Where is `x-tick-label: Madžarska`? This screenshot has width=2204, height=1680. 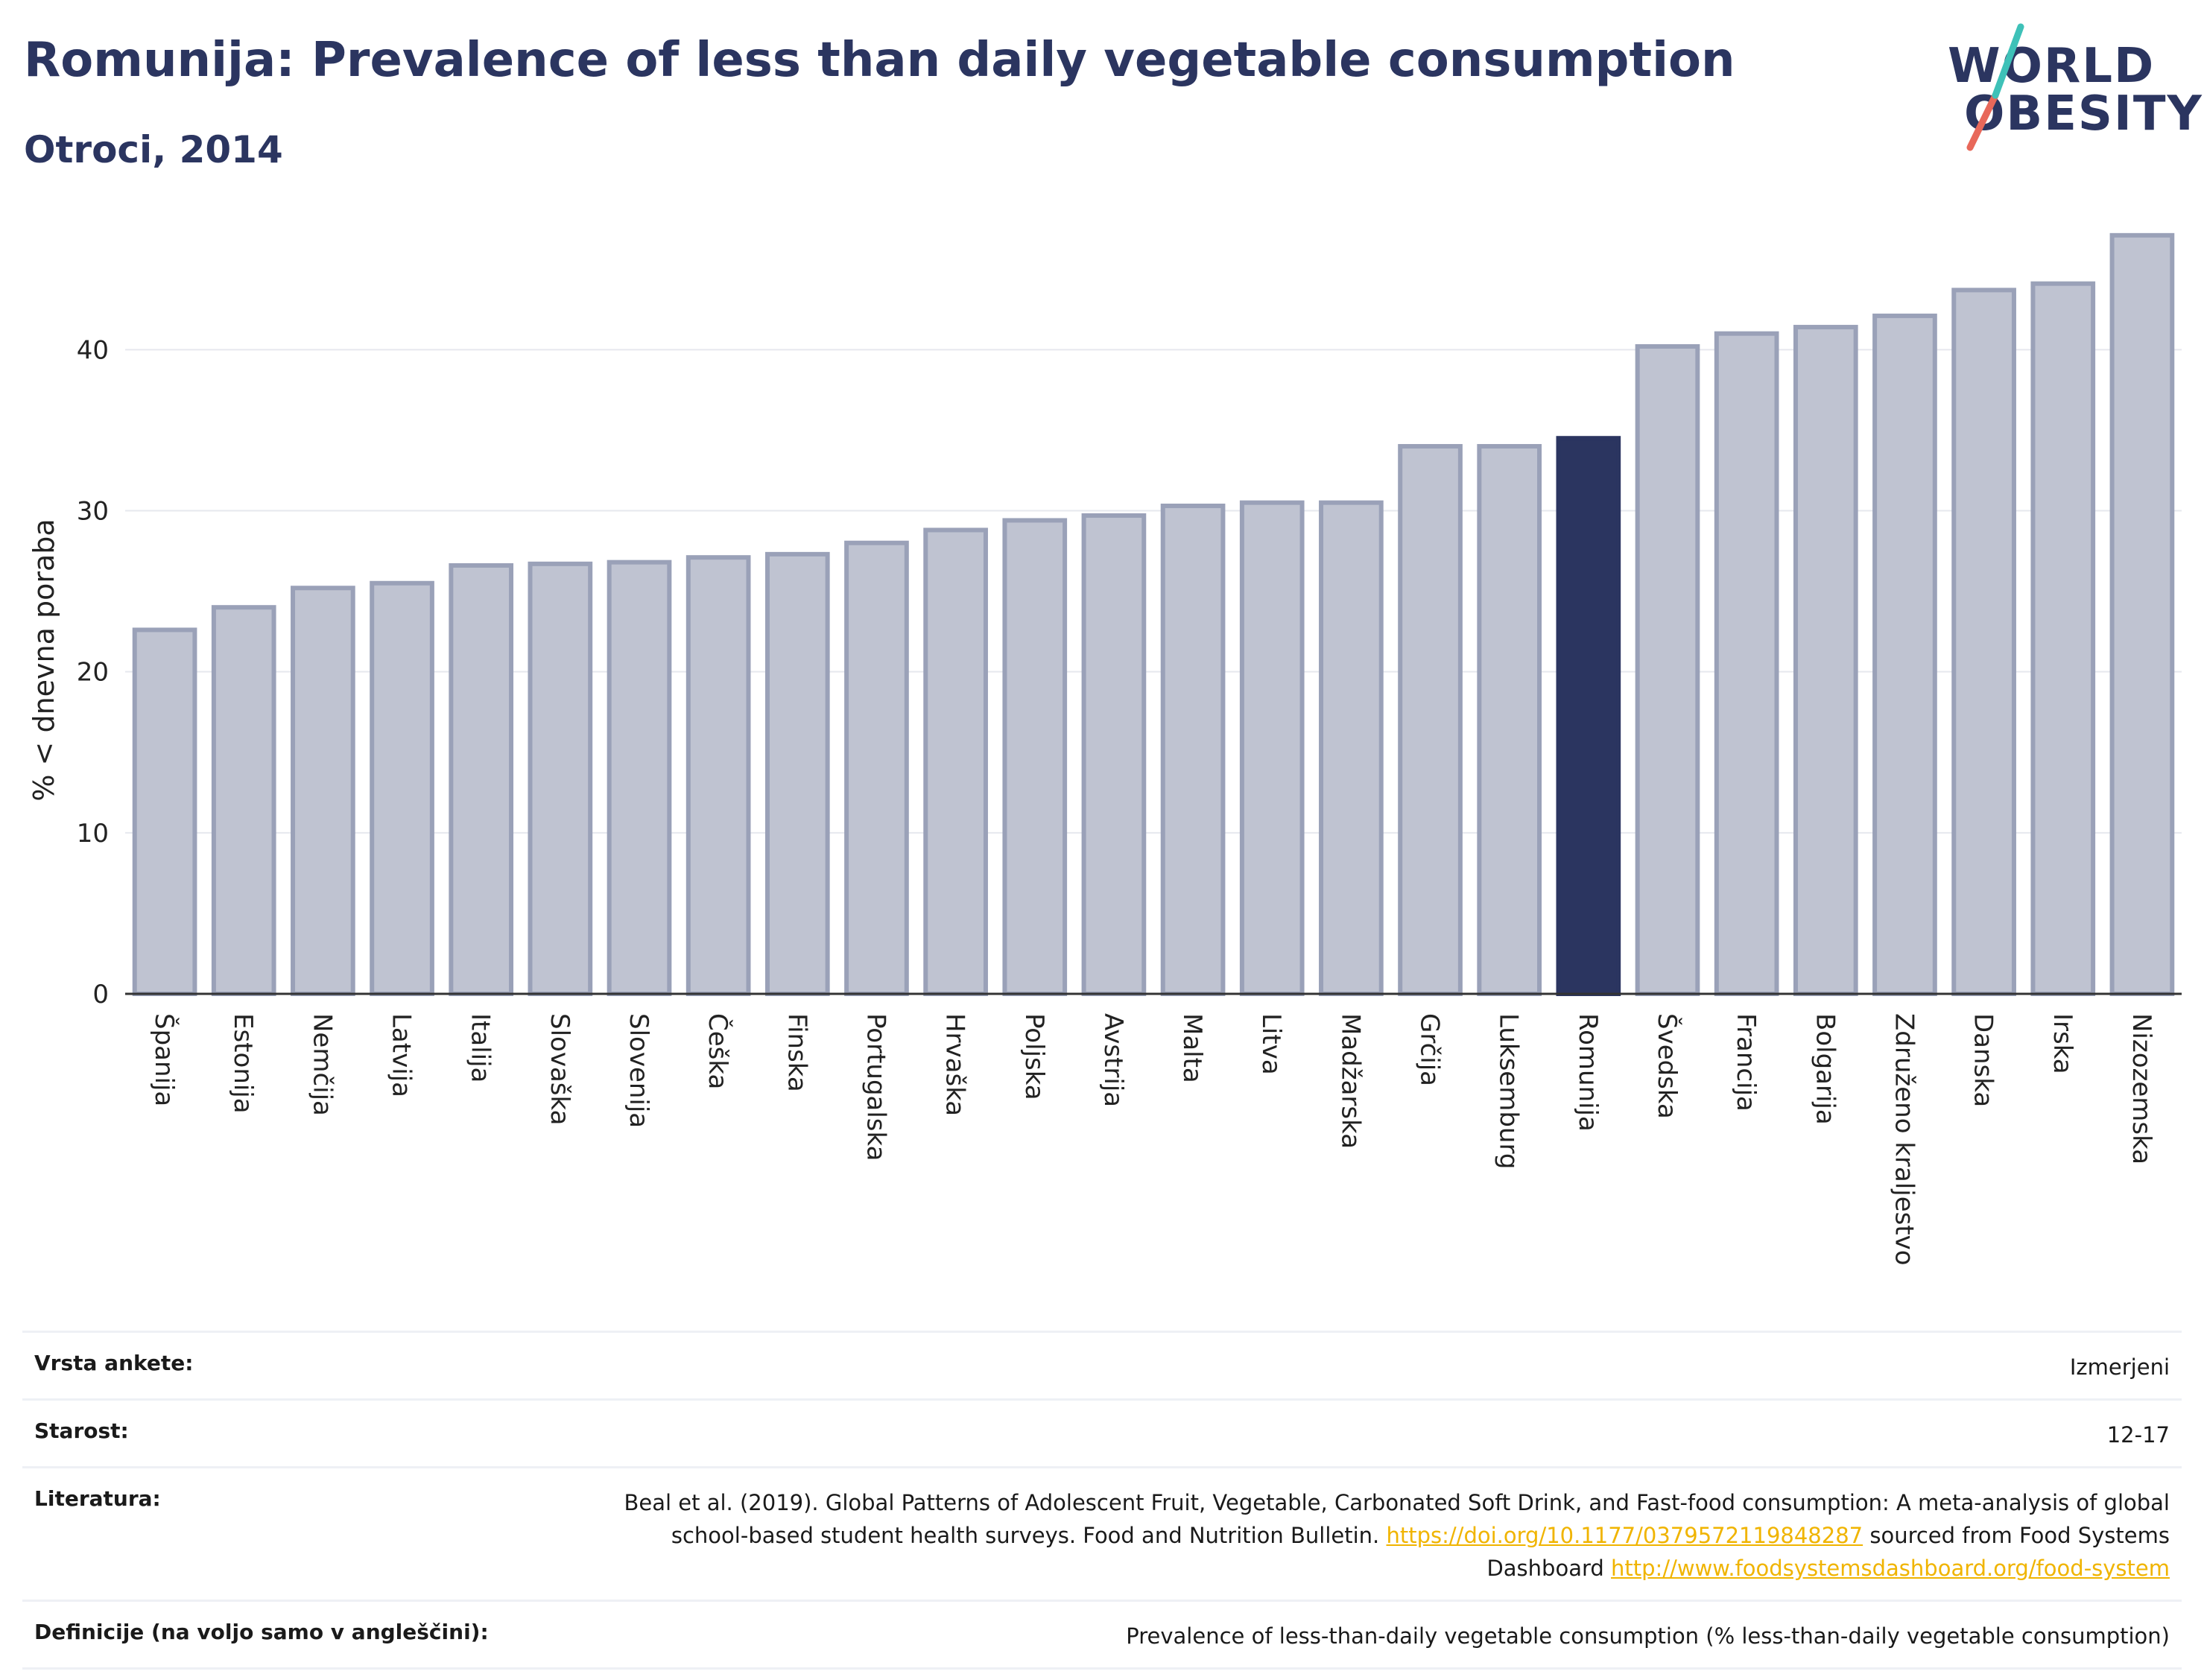 x-tick-label: Madžarska is located at coordinates (1350, 1081).